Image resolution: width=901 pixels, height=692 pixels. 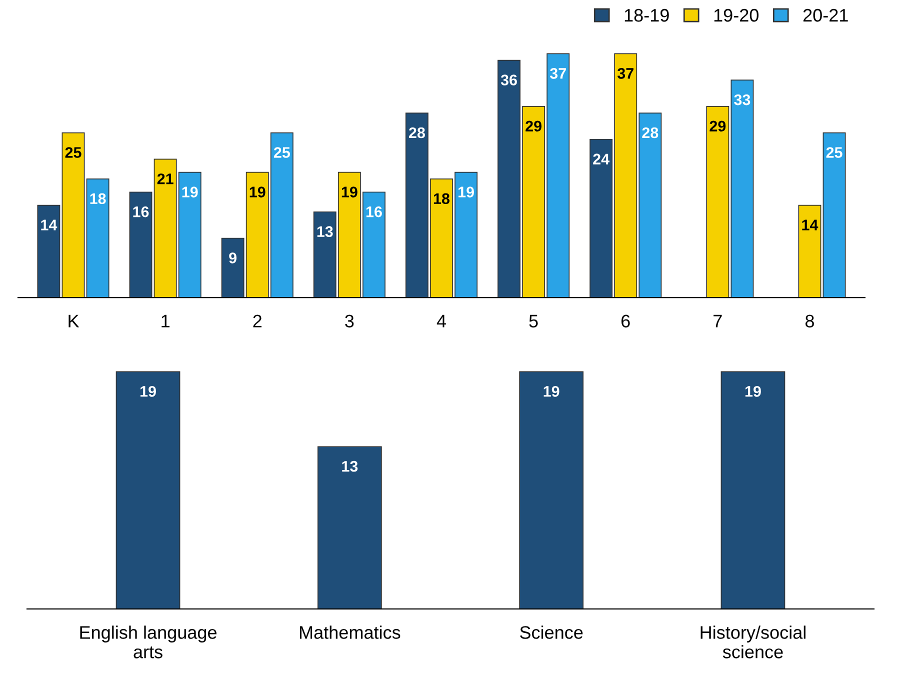 What do you see at coordinates (753, 642) in the screenshot?
I see `x-tick-label: History/social science` at bounding box center [753, 642].